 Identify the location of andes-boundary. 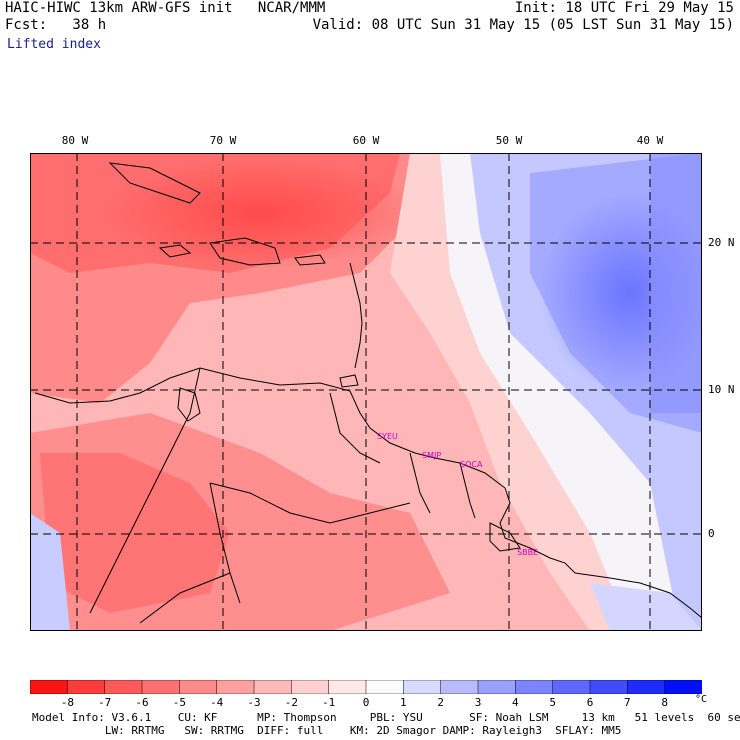
(145, 490).